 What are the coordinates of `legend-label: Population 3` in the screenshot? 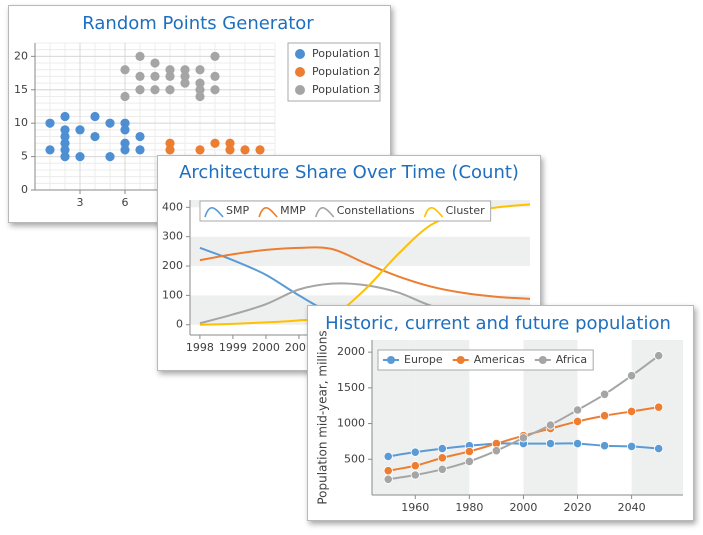 It's located at (346, 89).